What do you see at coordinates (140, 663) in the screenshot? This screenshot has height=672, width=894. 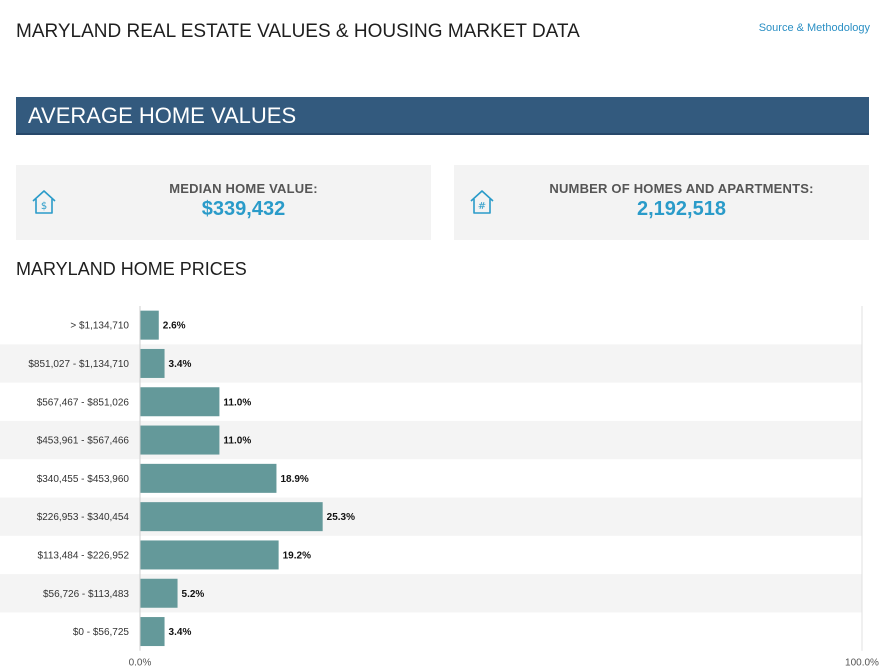 I see `x-tick-label: 0.0%` at bounding box center [140, 663].